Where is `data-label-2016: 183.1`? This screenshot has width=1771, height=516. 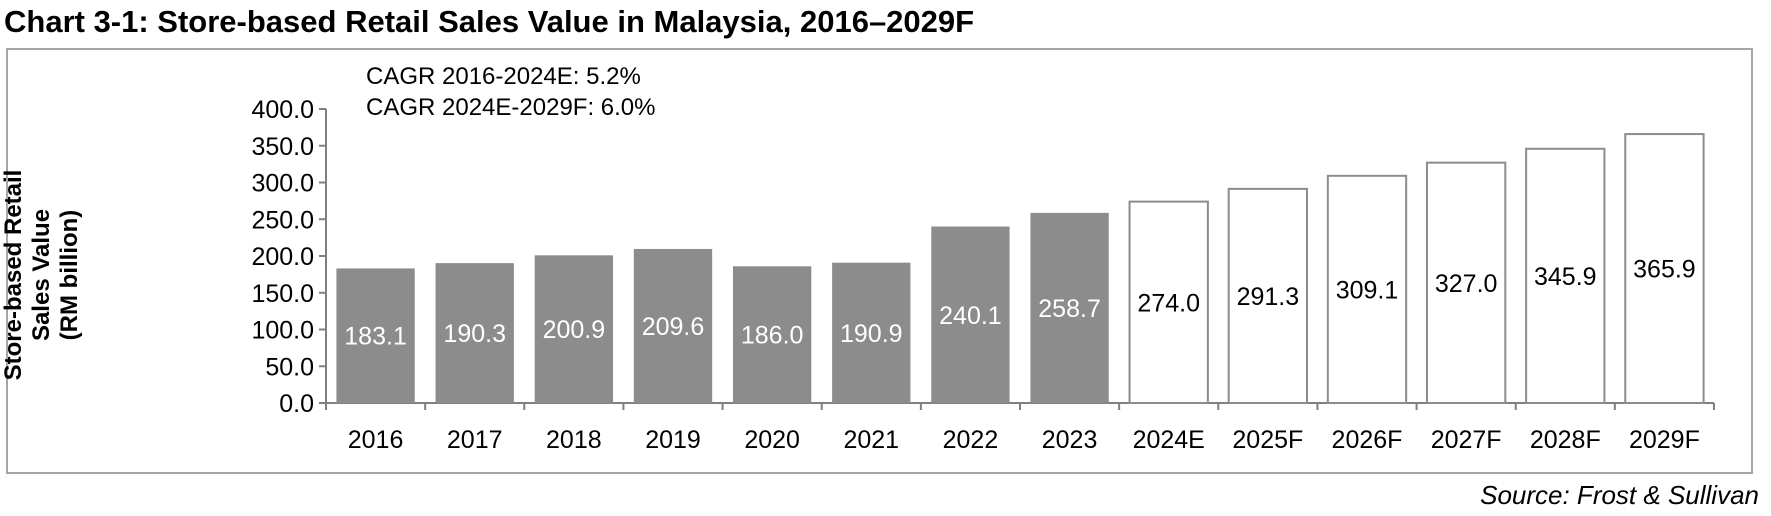 data-label-2016: 183.1 is located at coordinates (375, 337).